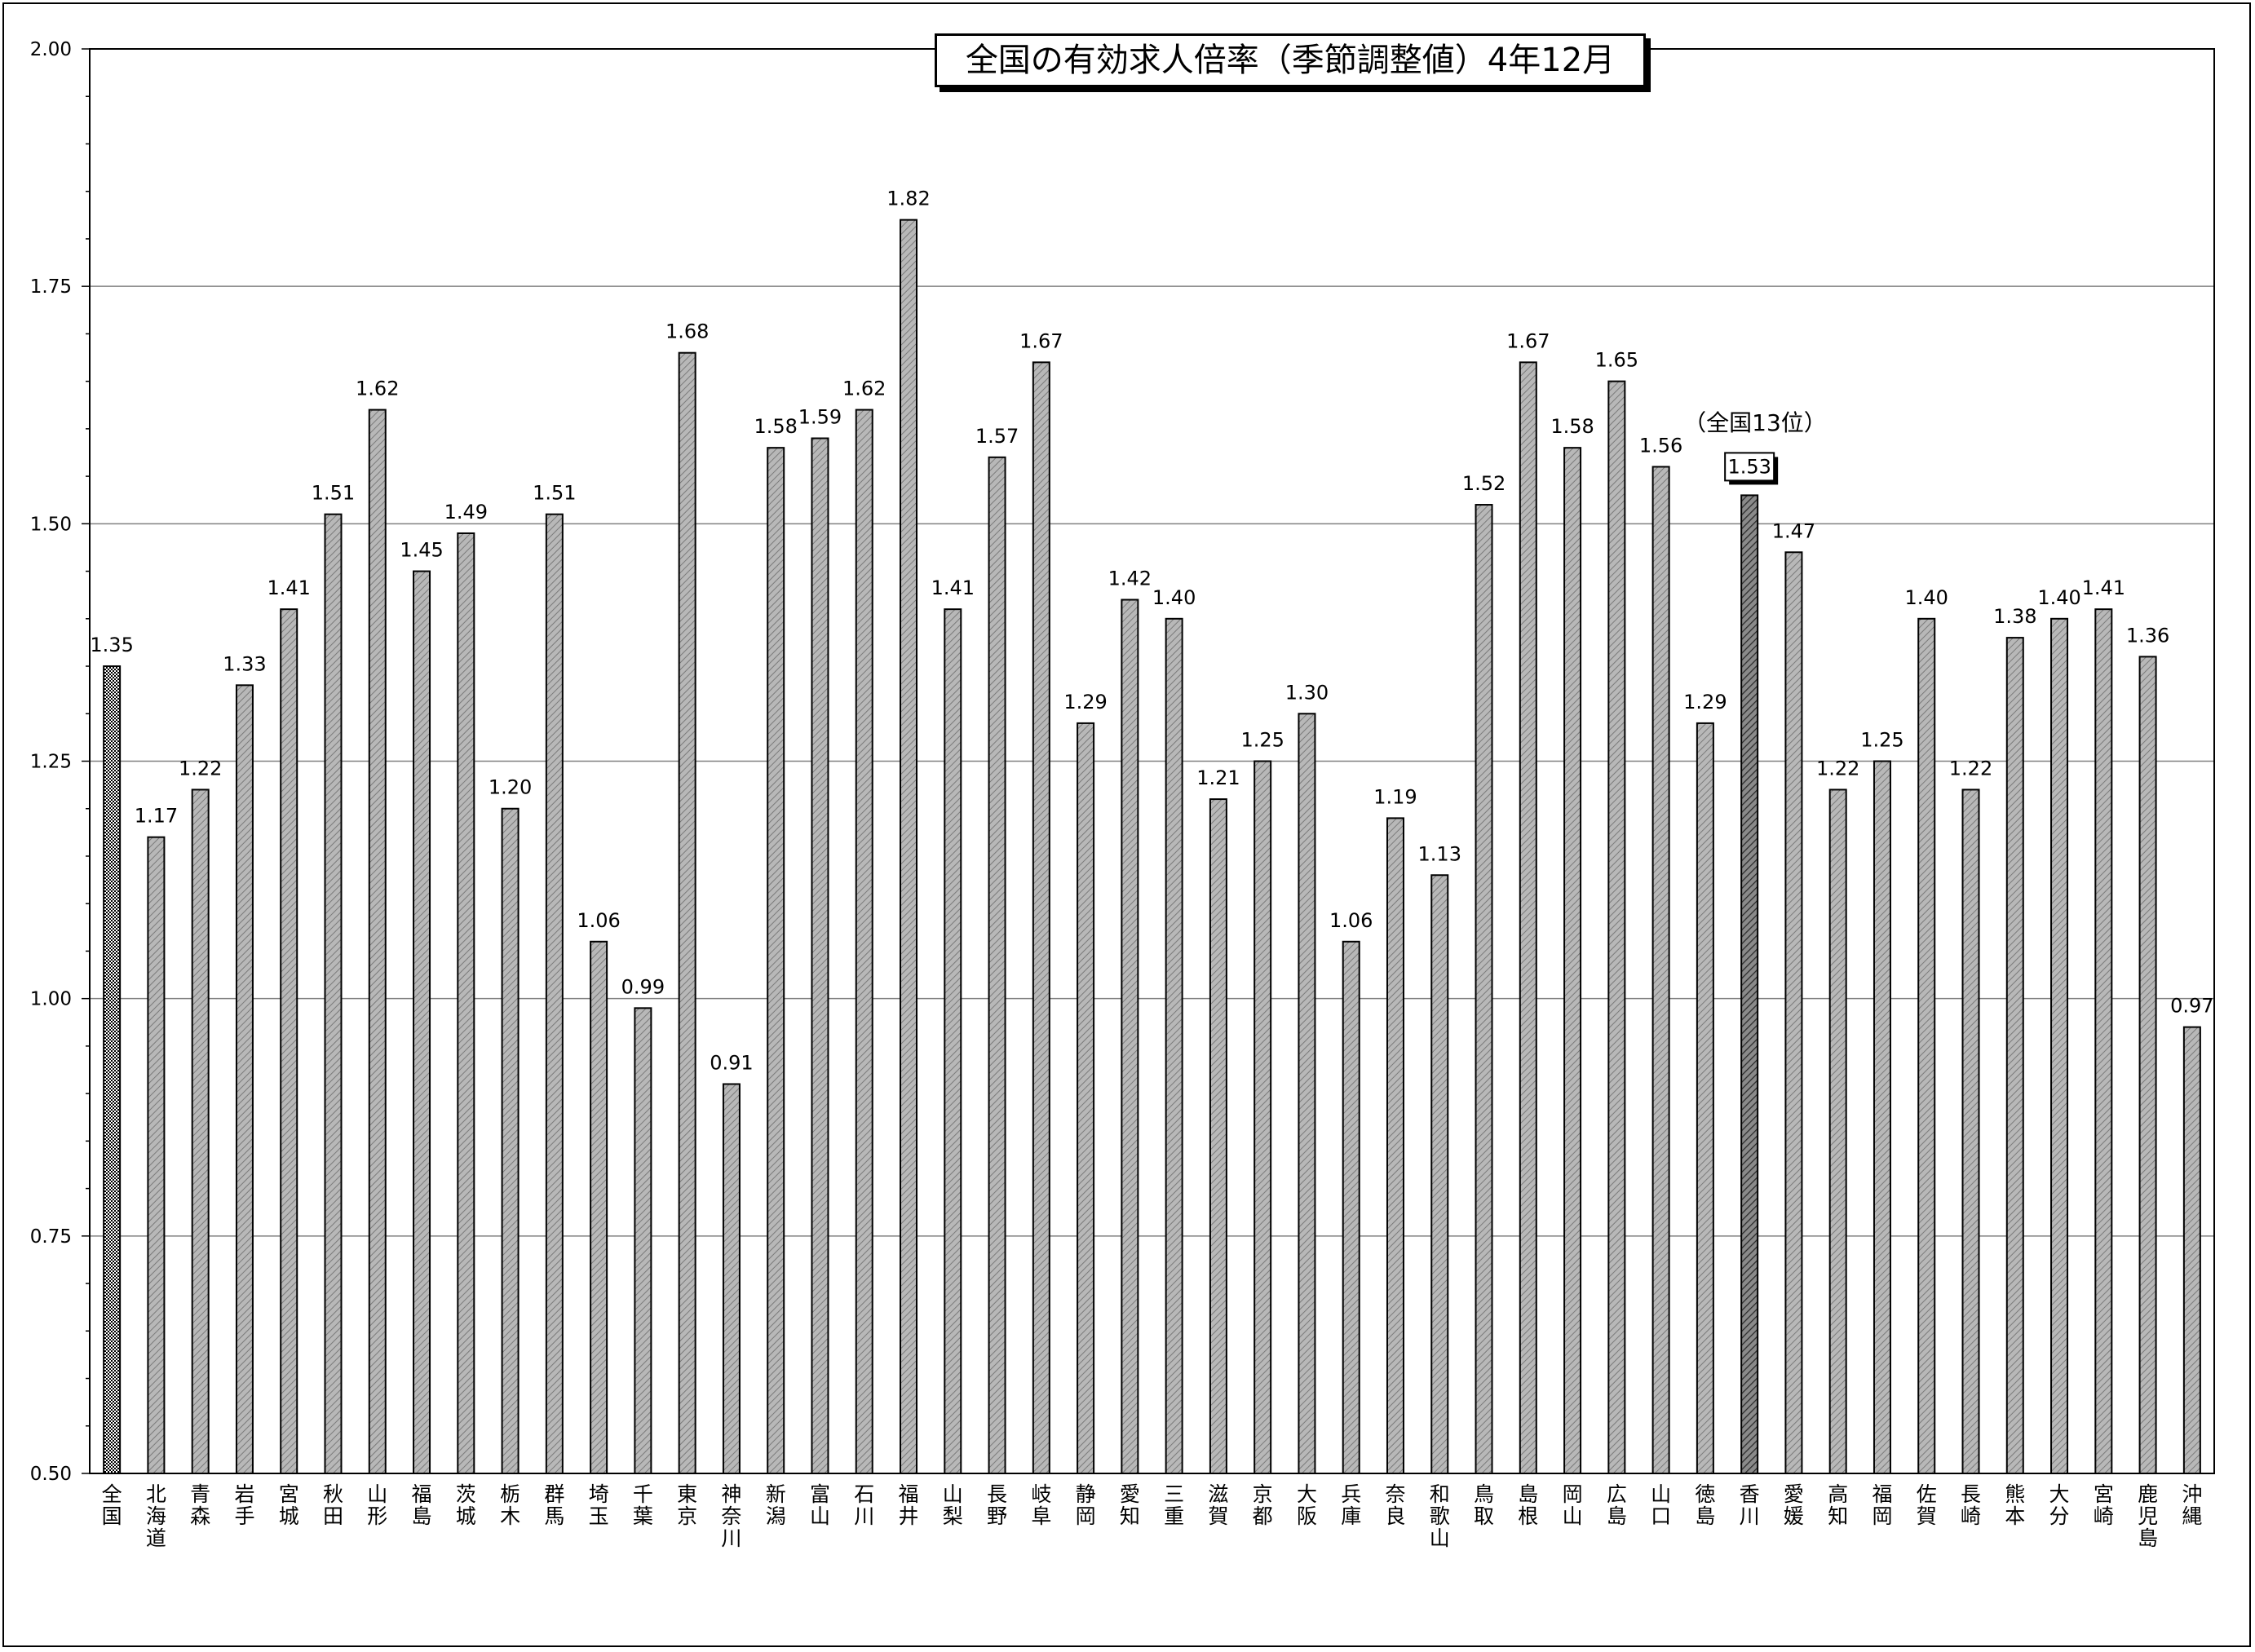 The image size is (2255, 1652). What do you see at coordinates (776, 1505) in the screenshot?
I see `category-label: 新潟` at bounding box center [776, 1505].